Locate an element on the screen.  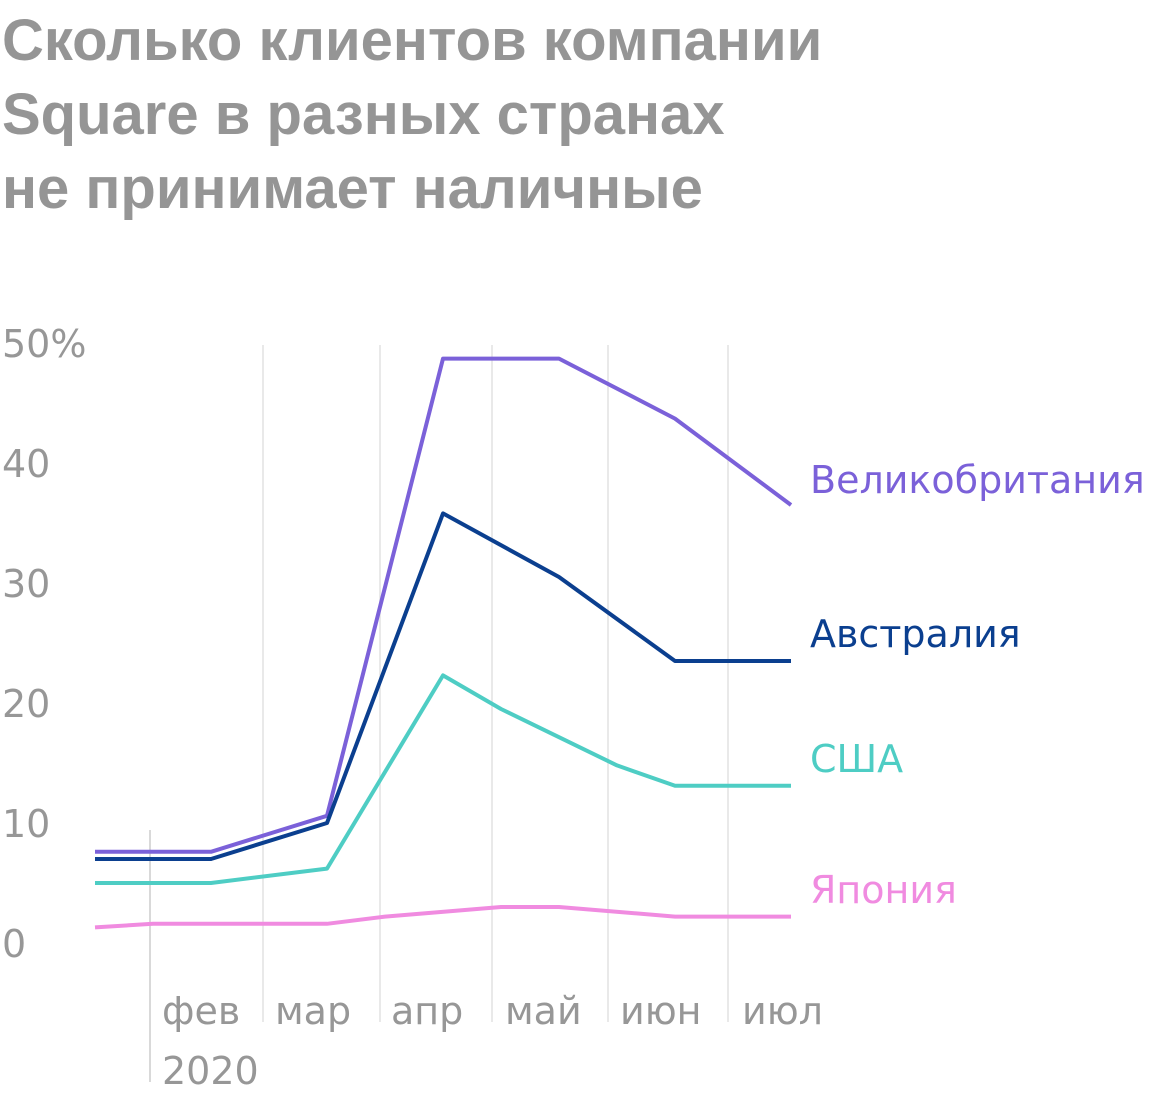
series-label-4: Япония is located at coordinates (883, 890).